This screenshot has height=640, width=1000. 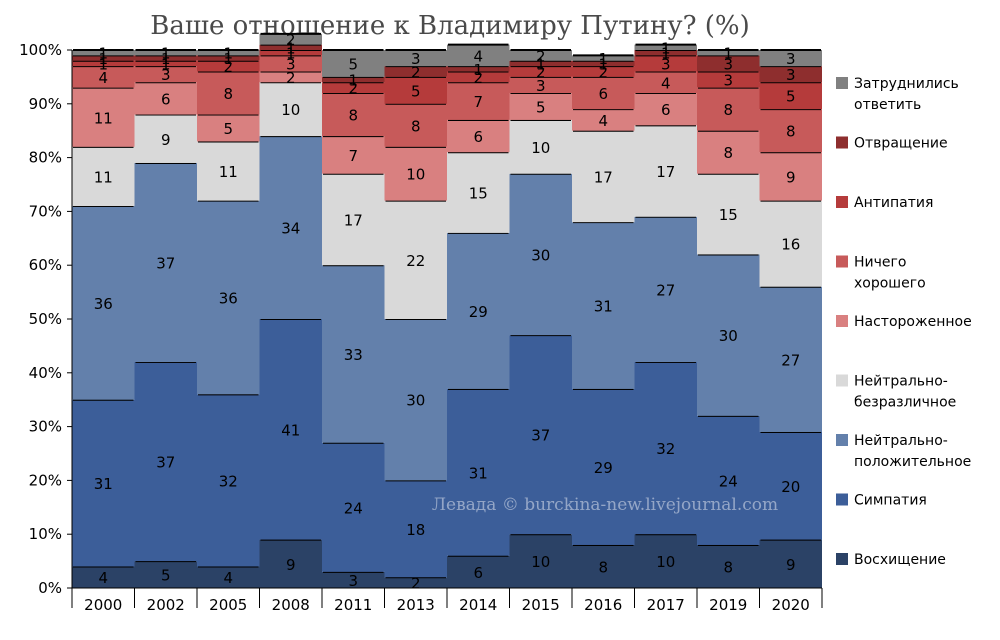 What do you see at coordinates (50, 588) in the screenshot?
I see `y-tick-label: 0%` at bounding box center [50, 588].